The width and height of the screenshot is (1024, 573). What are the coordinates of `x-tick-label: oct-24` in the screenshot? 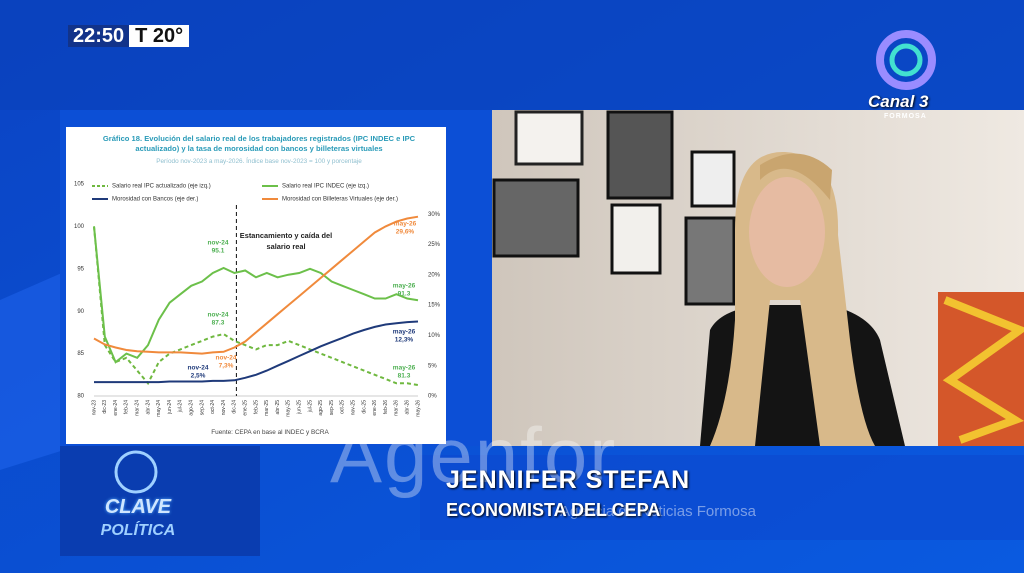 It's located at (213, 407).